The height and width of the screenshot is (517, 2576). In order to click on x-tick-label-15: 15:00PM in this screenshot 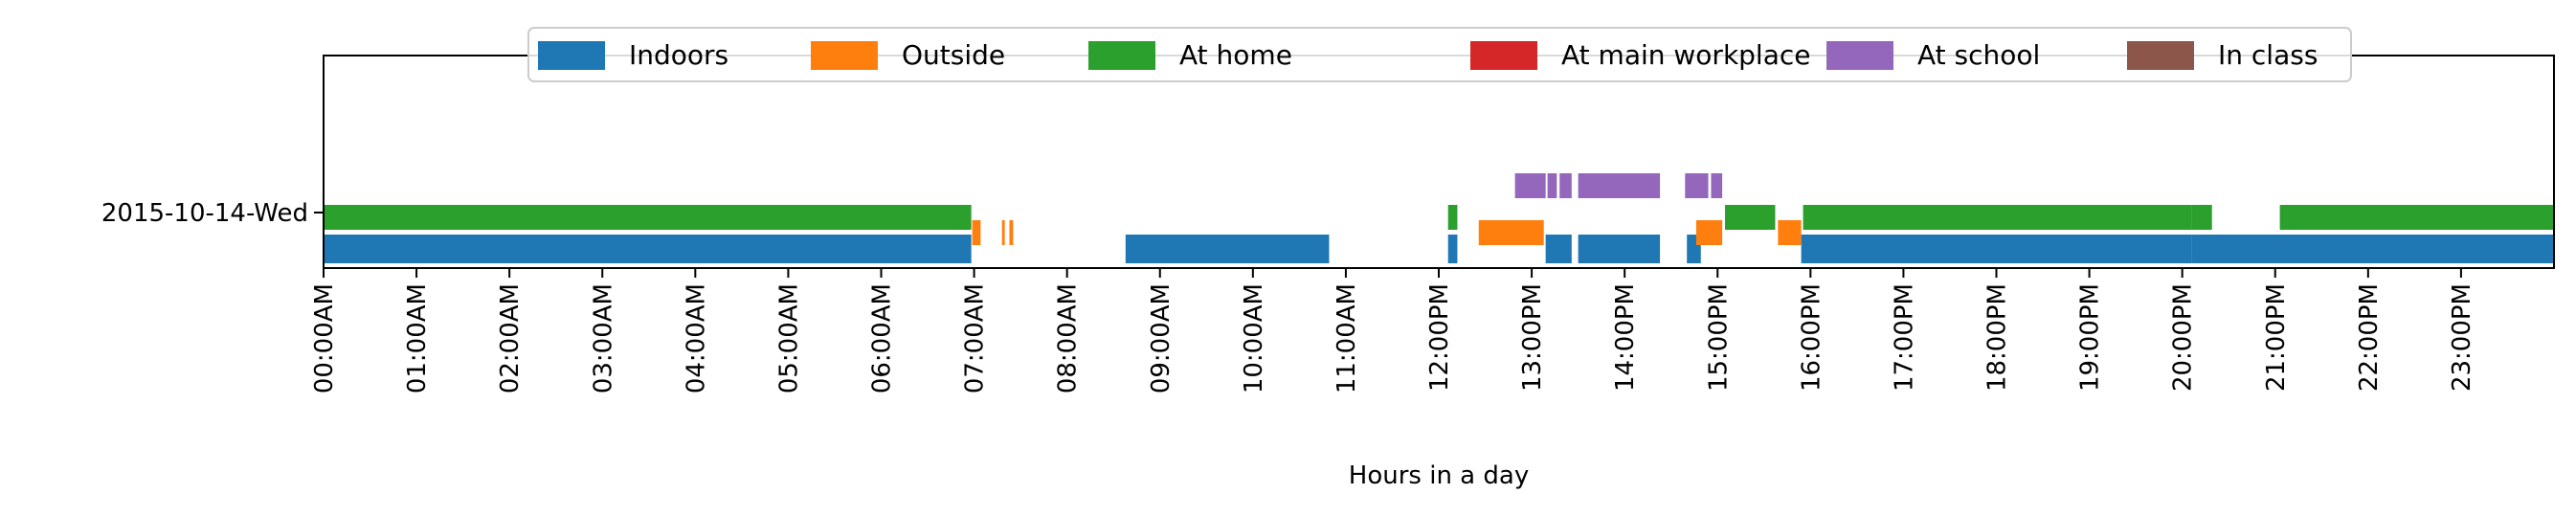, I will do `click(1718, 337)`.